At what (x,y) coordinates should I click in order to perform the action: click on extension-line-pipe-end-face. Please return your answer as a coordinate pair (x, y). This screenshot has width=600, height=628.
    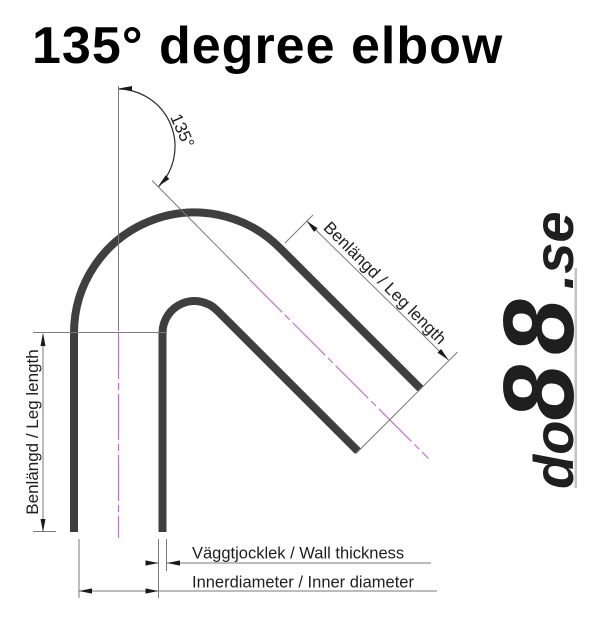
    Looking at the image, I should click on (406, 402).